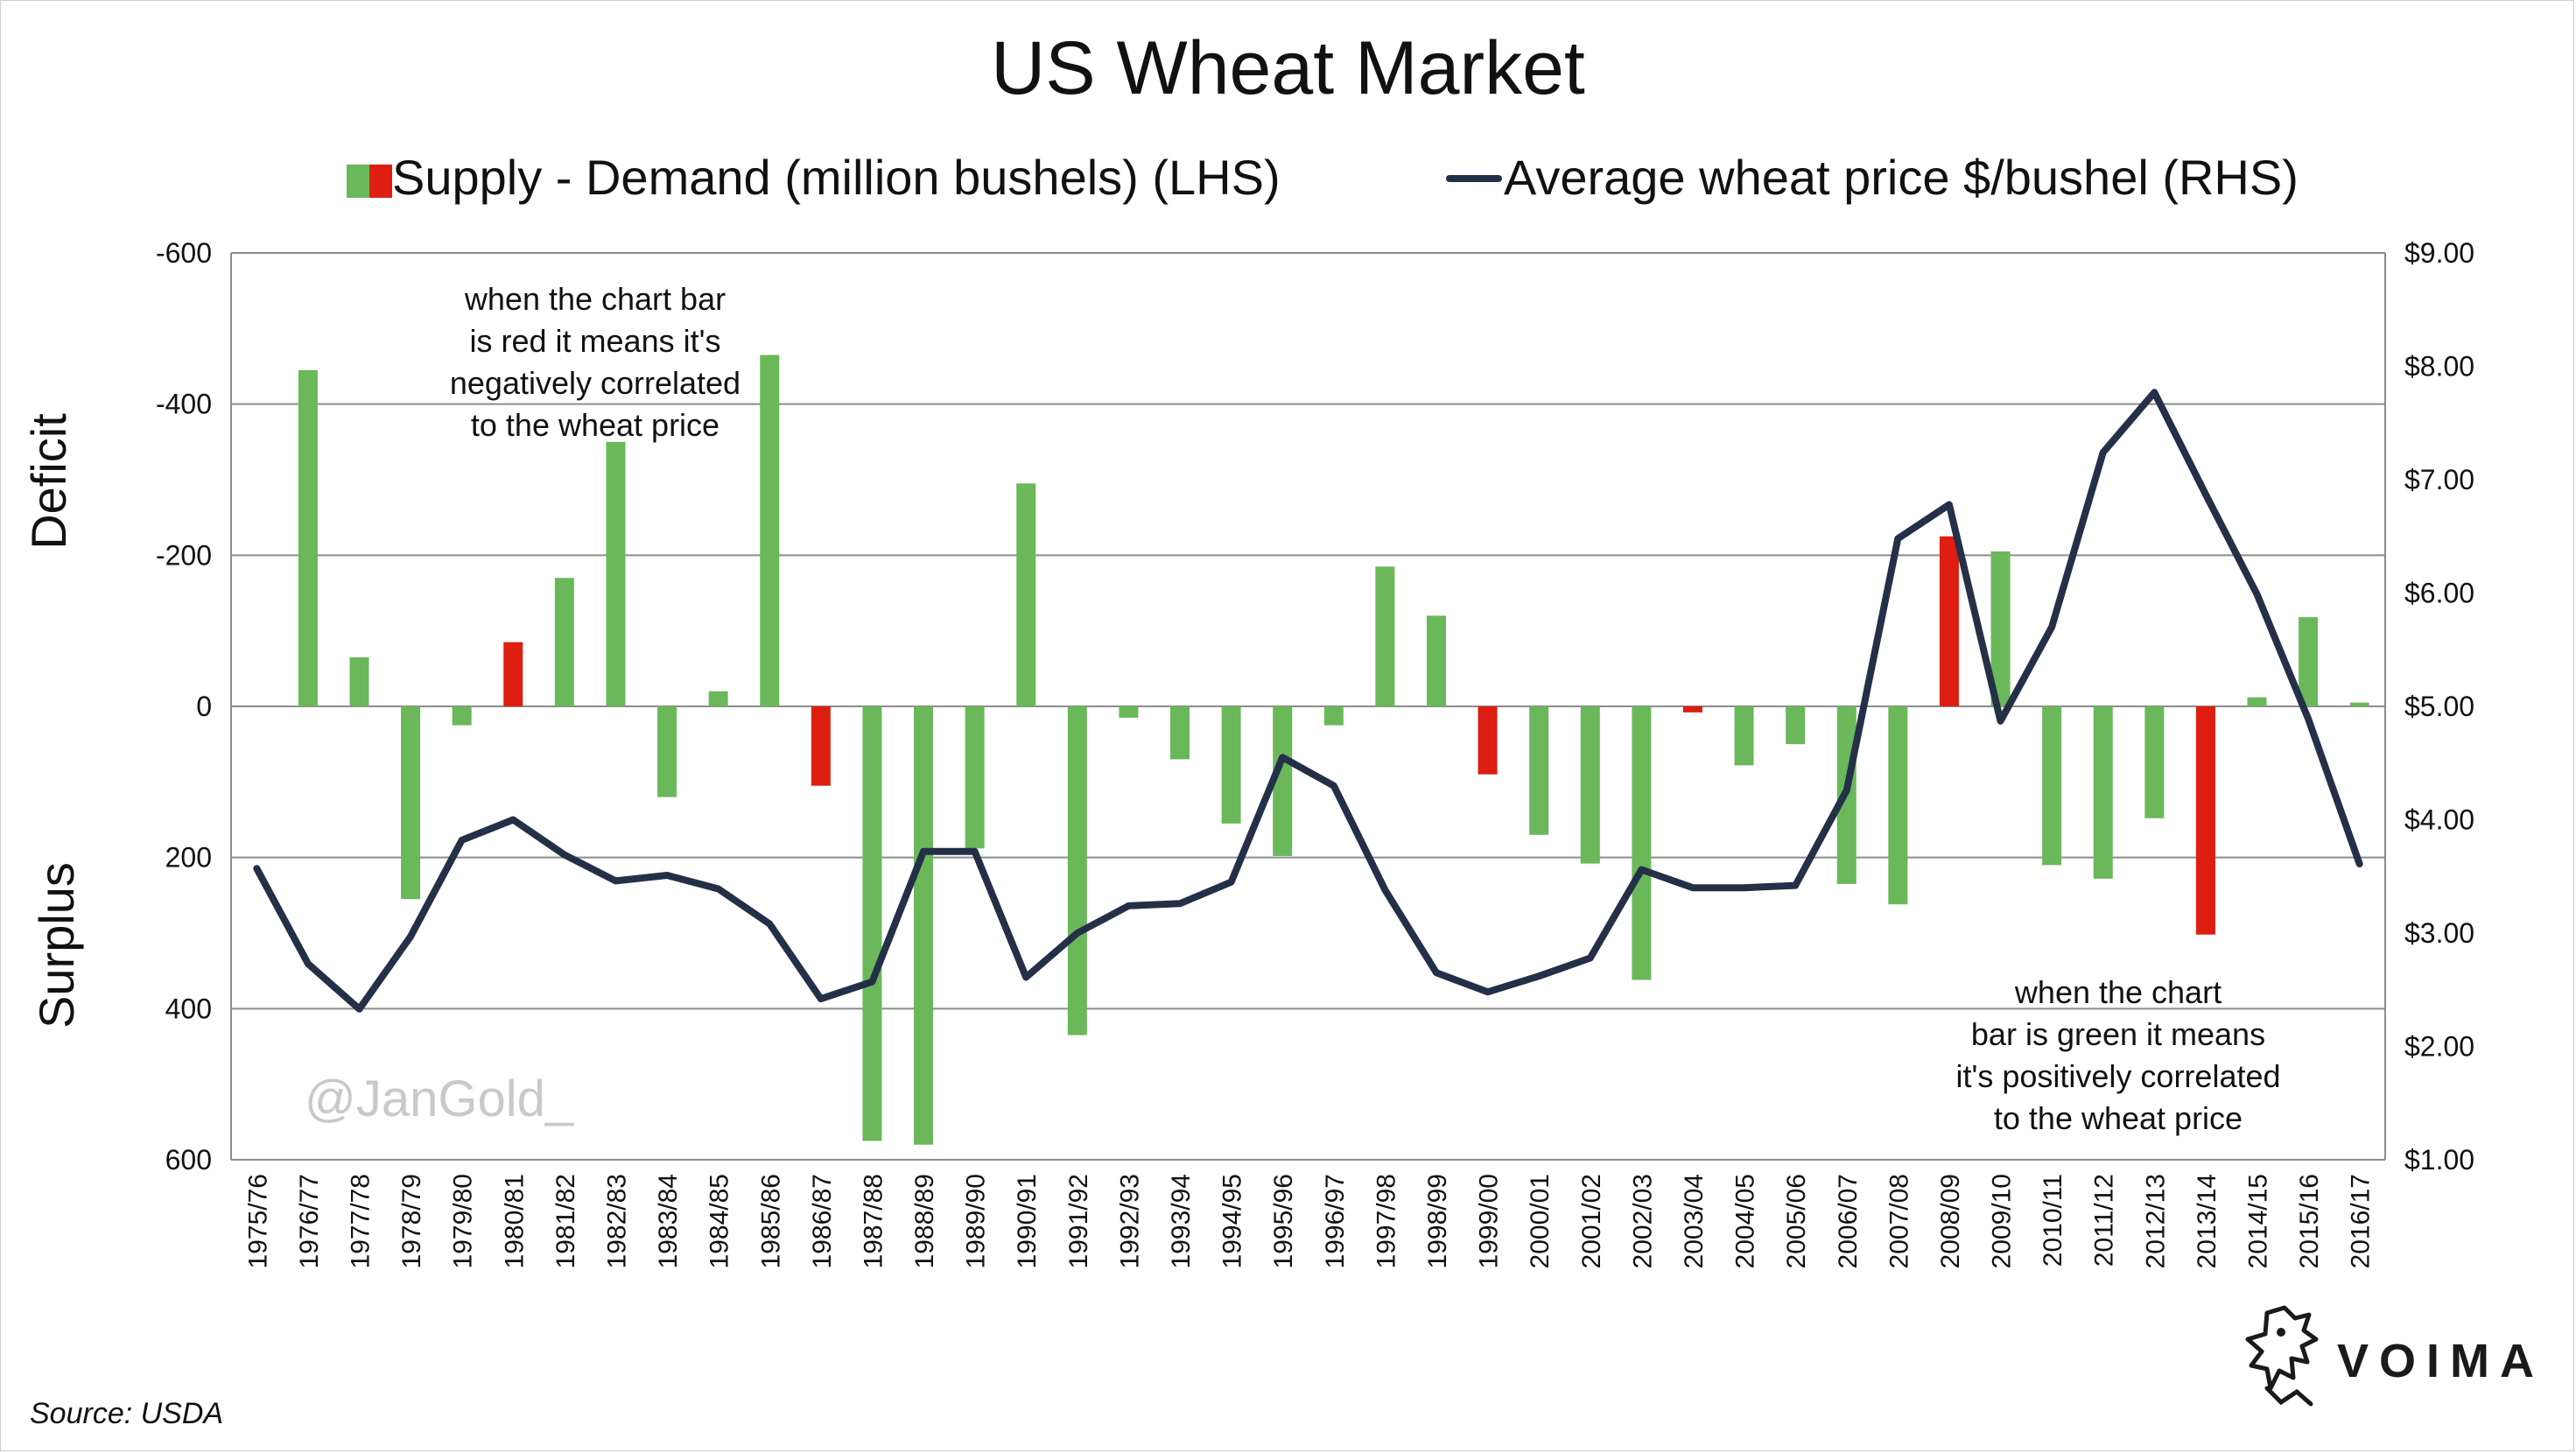  Describe the element at coordinates (2394, 1361) in the screenshot. I see `brand-logo: VOIMA` at that location.